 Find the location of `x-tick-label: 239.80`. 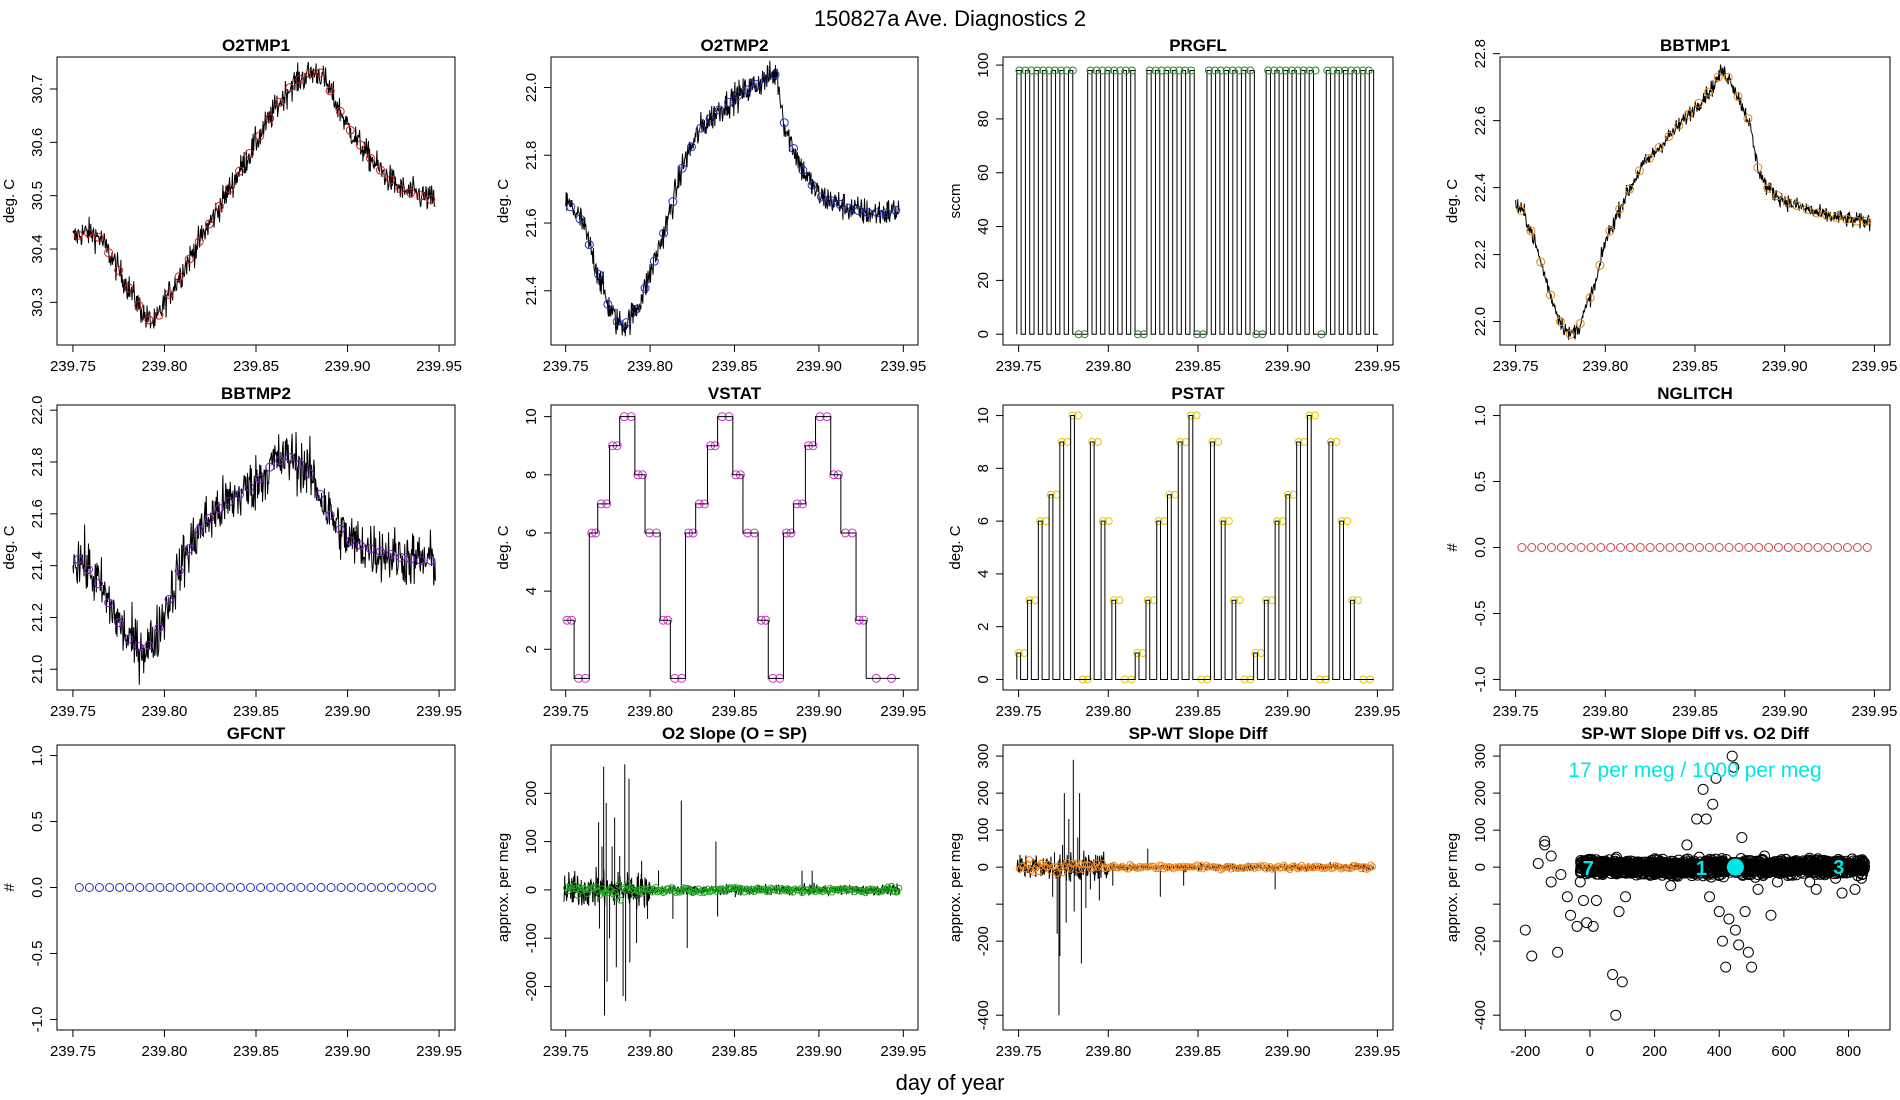

x-tick-label: 239.80 is located at coordinates (1108, 366).